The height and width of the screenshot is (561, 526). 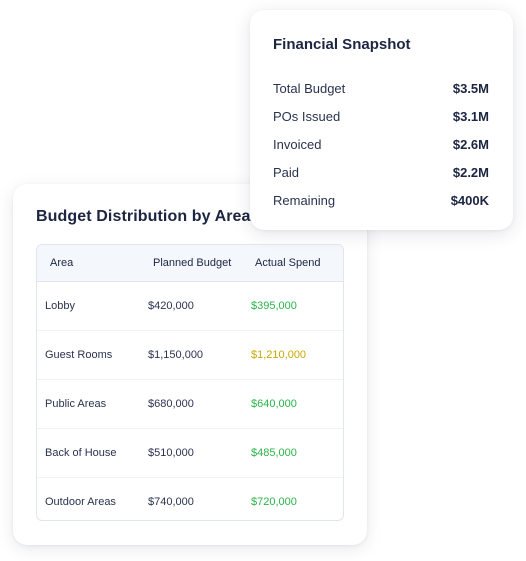 I want to click on table-row: Outdoor Areas $740,000 $720,000, so click(x=190, y=499).